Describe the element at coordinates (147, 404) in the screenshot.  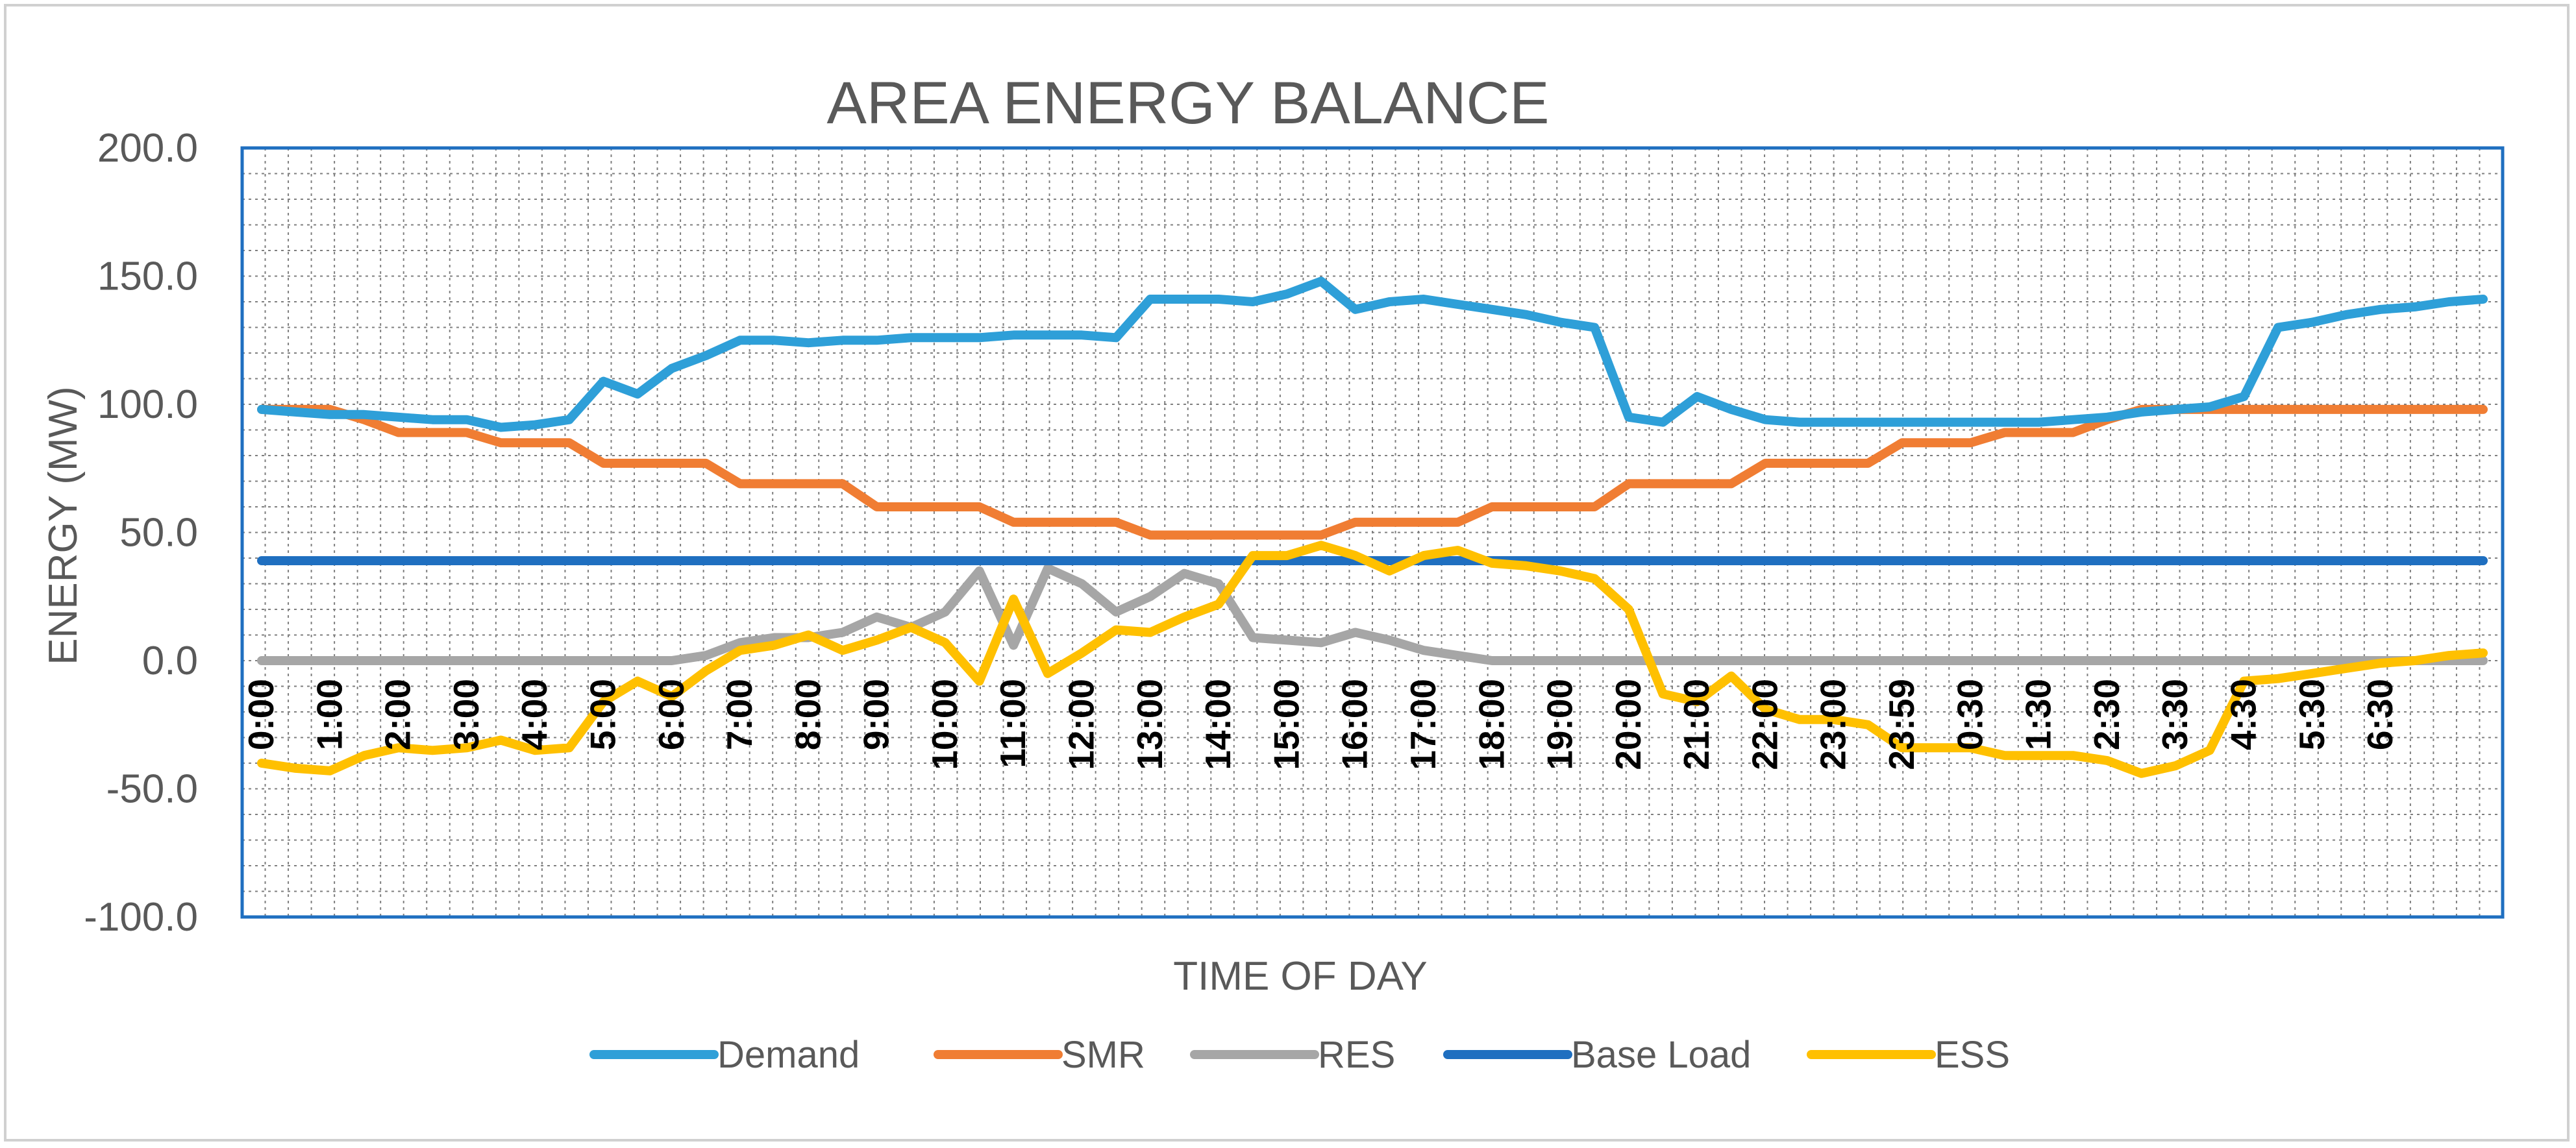
I see `y-tick-label: 100.0` at that location.